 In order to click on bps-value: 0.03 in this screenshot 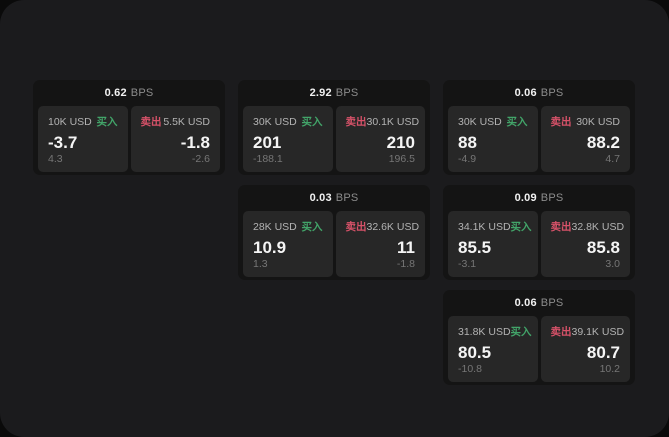, I will do `click(320, 198)`.